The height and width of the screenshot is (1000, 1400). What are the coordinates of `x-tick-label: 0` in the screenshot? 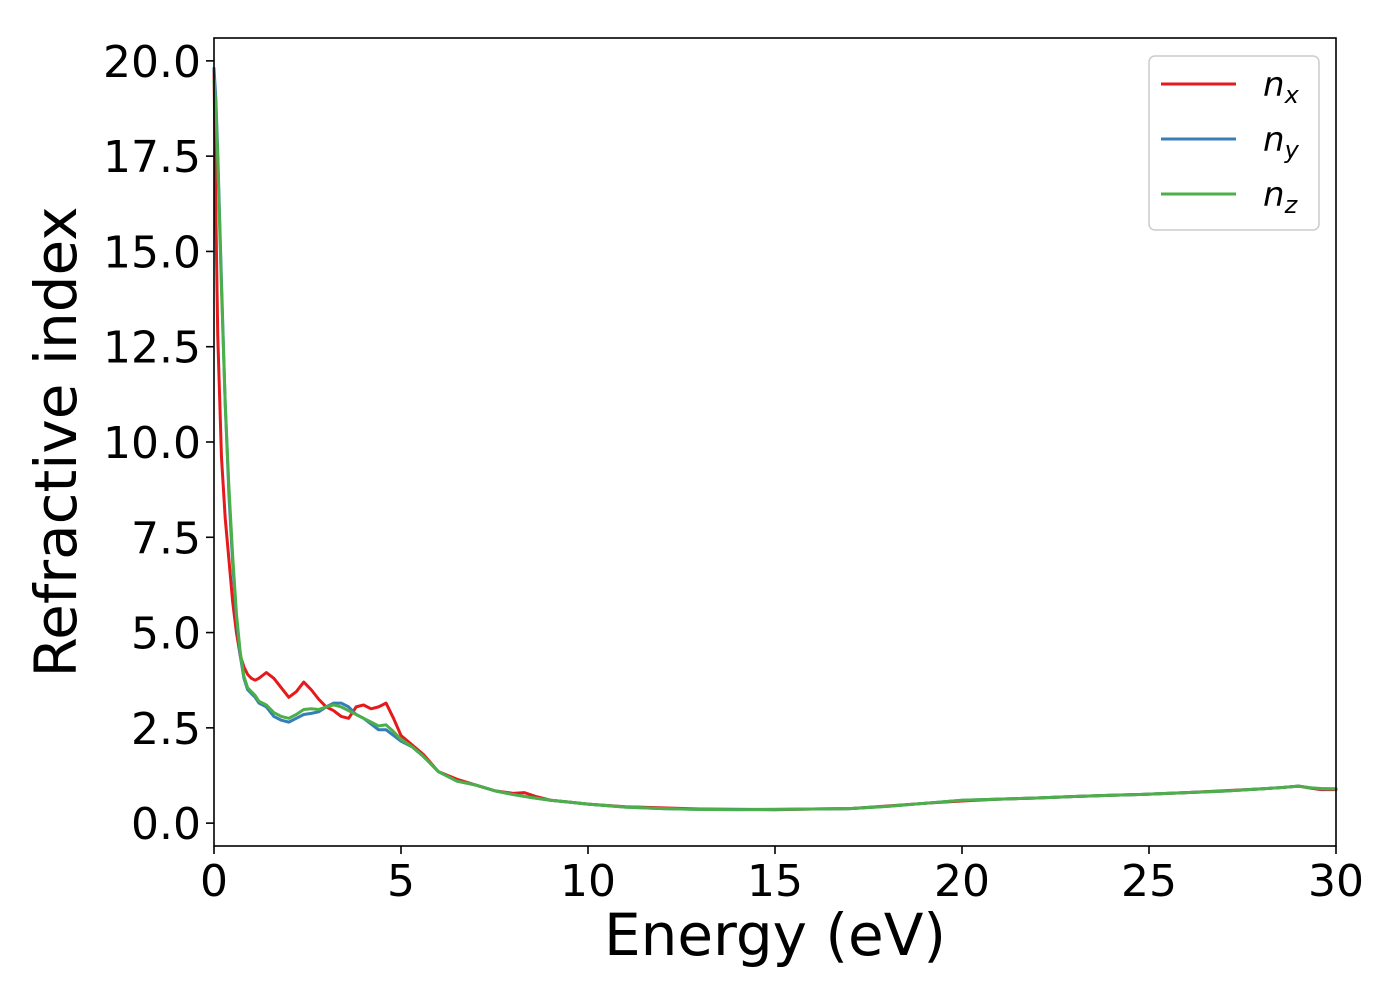 It's located at (214, 881).